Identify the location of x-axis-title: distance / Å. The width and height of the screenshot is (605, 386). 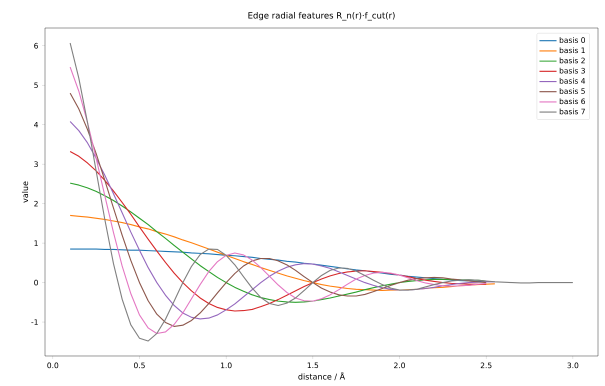
(322, 376).